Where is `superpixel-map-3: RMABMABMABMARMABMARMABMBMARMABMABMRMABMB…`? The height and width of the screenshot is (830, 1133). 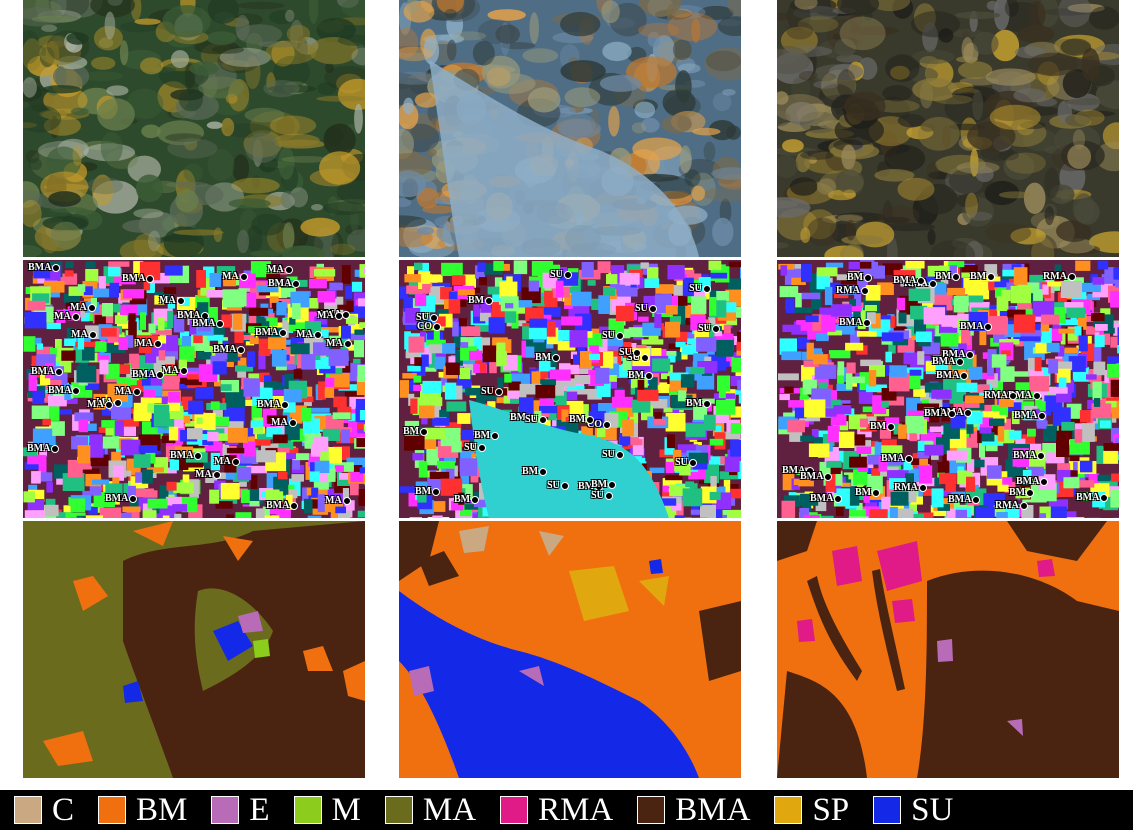 superpixel-map-3: RMABMABMABMARMABMARMABMBMARMABMABMRMABMB… is located at coordinates (948, 389).